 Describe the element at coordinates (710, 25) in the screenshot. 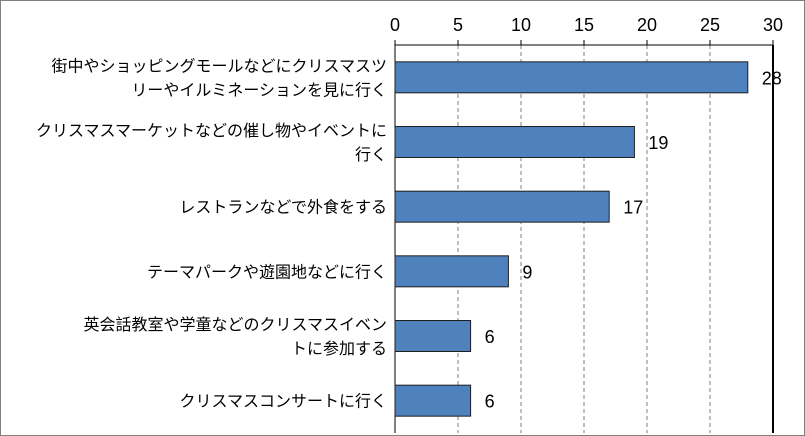

I see `x-tick-label: 25` at that location.